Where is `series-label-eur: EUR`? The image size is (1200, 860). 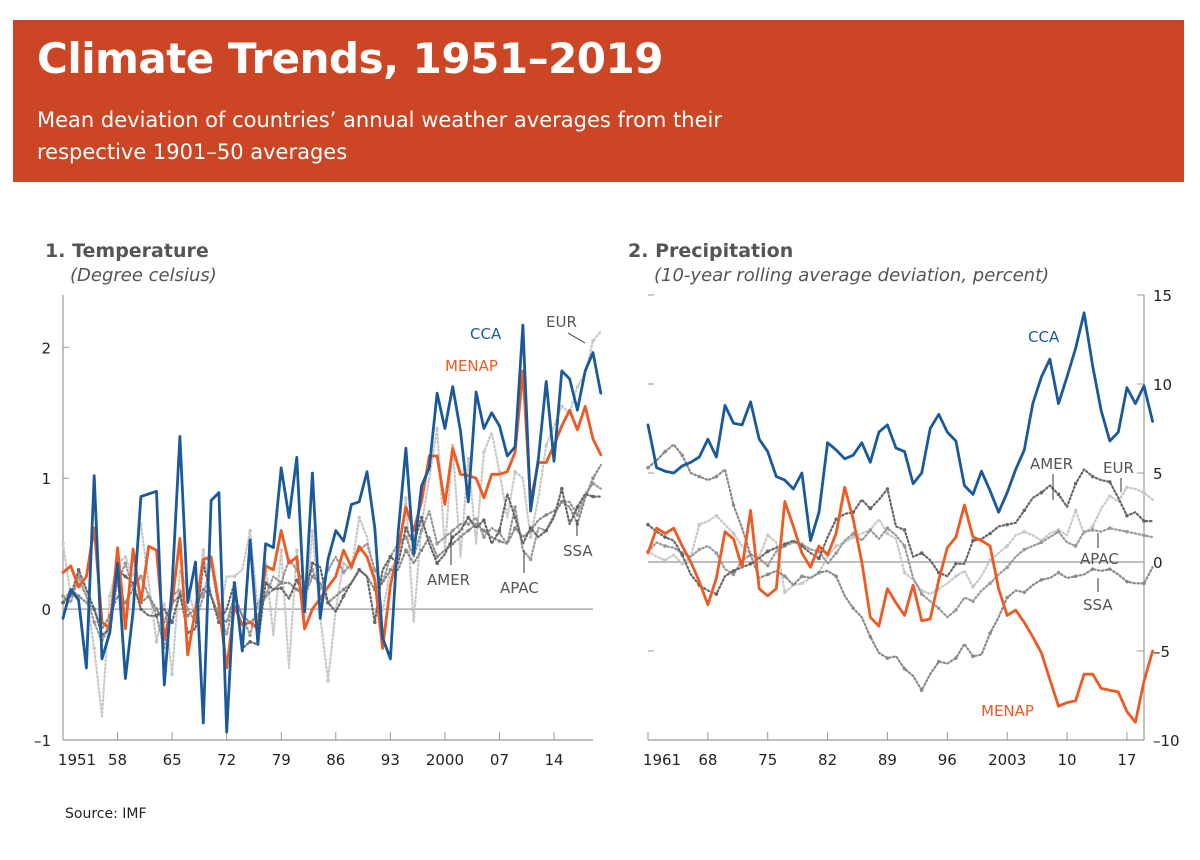
series-label-eur: EUR is located at coordinates (1118, 468).